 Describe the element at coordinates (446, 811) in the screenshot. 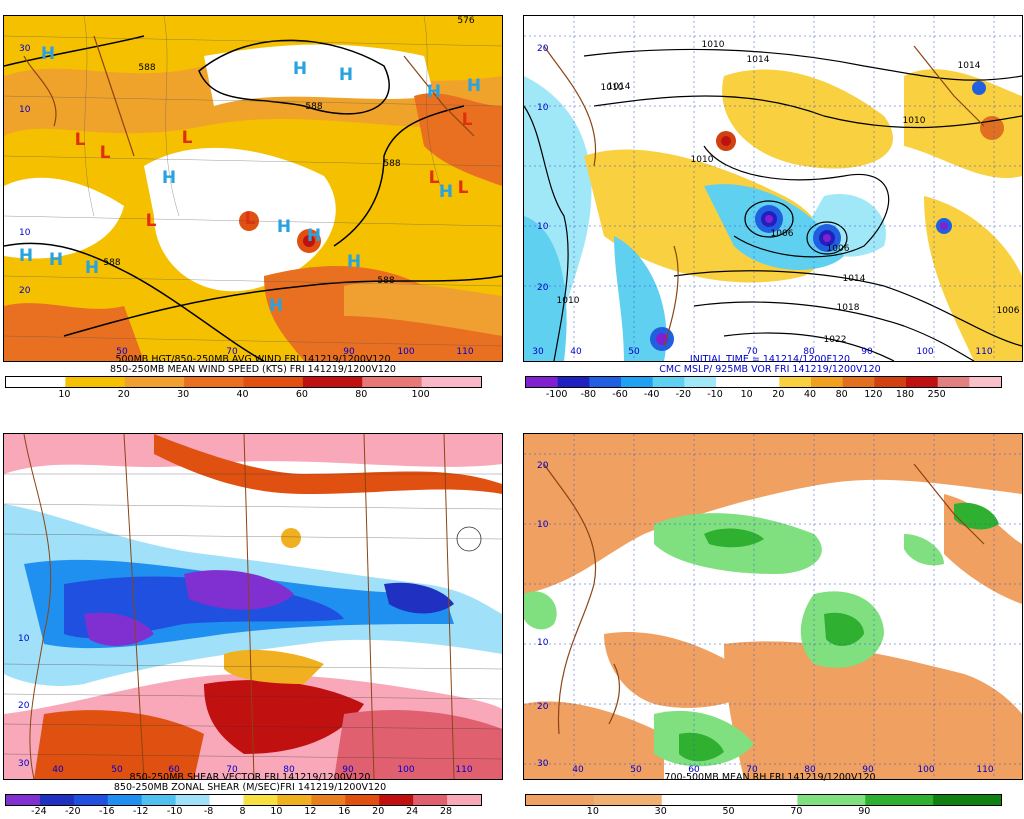

I see `colorbar-tick-label: 28` at that location.